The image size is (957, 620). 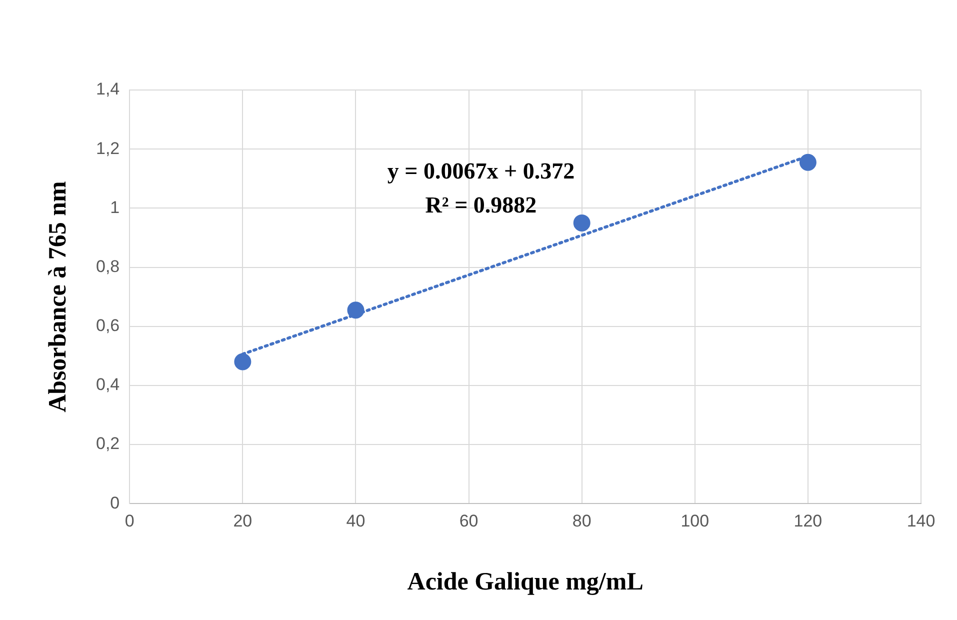 What do you see at coordinates (921, 520) in the screenshot?
I see `x-tick-label: 140` at bounding box center [921, 520].